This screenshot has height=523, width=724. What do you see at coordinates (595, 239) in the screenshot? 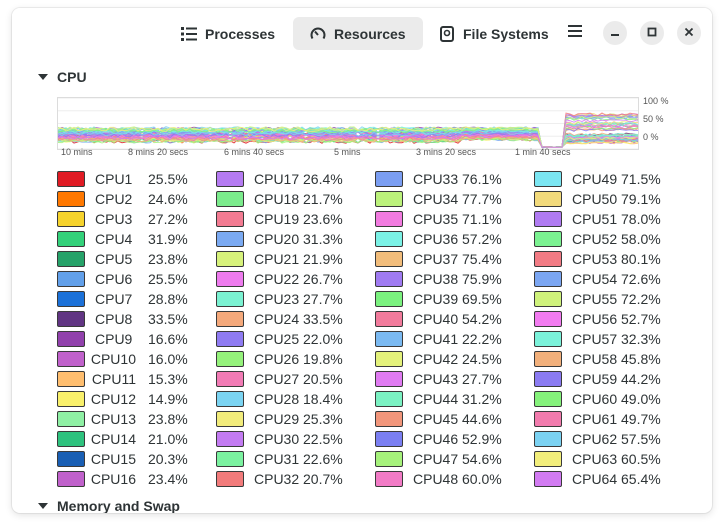
I see `cpu-name-label: CPU52` at bounding box center [595, 239].